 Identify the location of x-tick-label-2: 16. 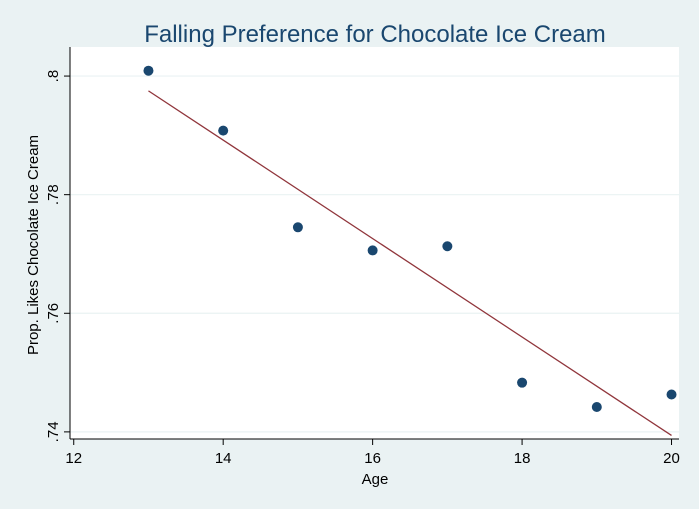
(372, 458).